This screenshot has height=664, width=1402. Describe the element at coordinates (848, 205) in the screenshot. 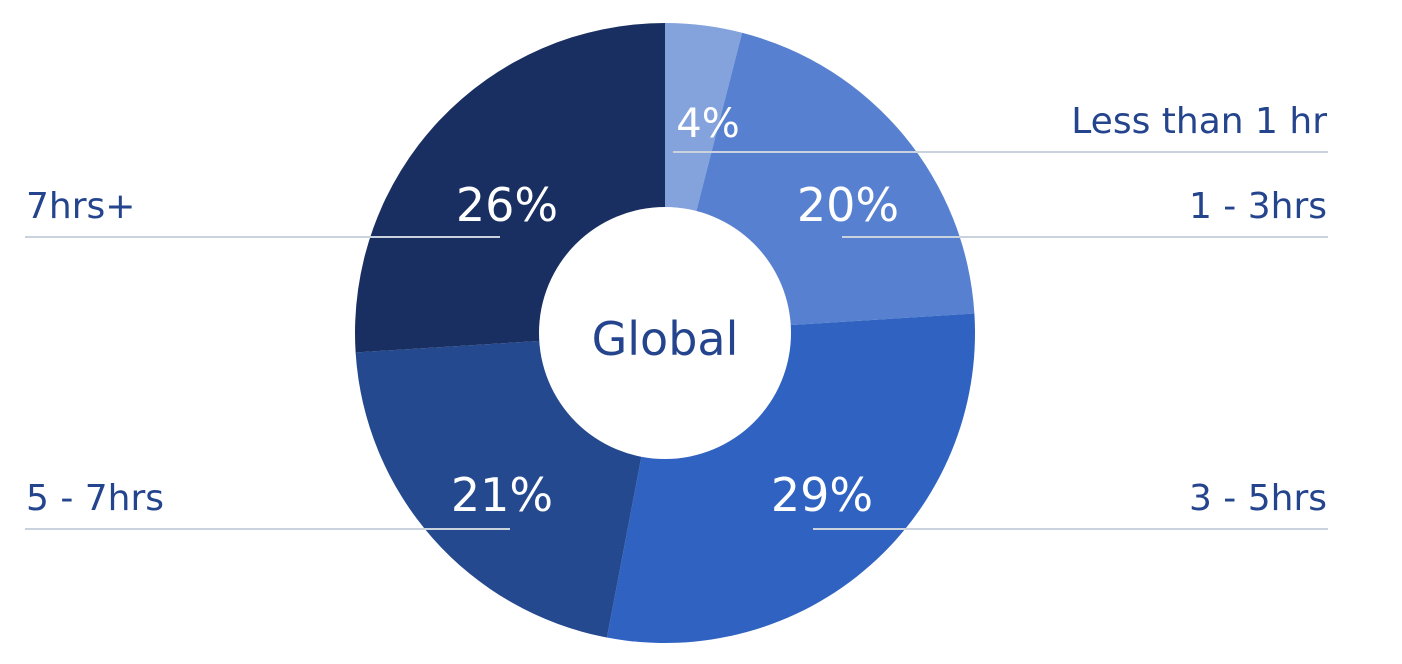

I see `slice-value-label-1-3hrs: 20%` at that location.